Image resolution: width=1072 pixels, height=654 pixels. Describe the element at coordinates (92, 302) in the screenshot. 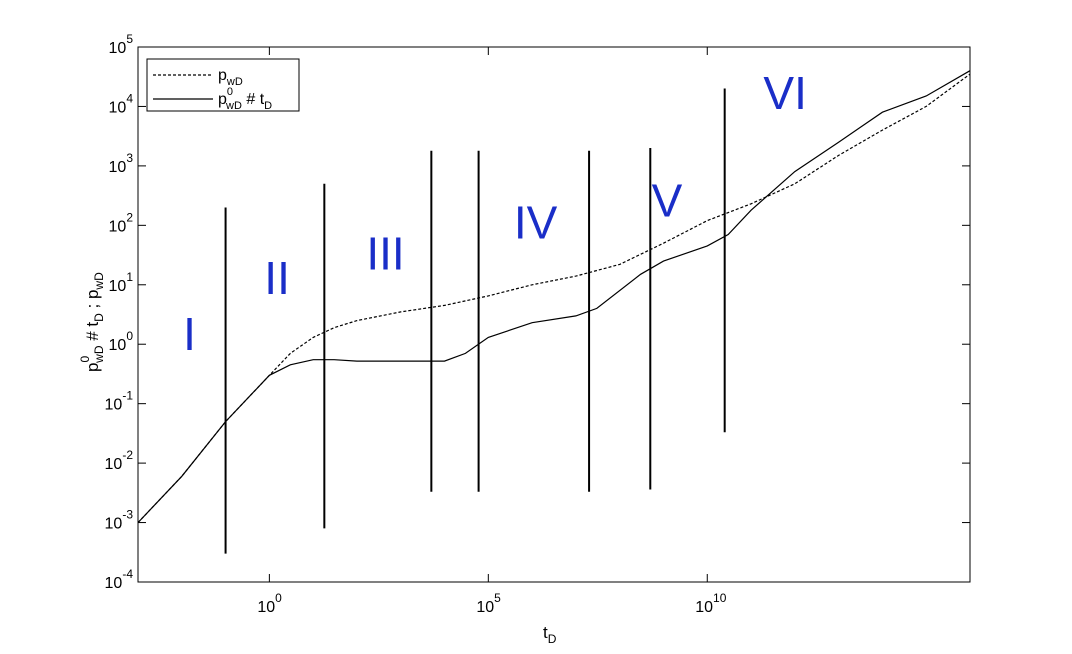

I see `y-label-semicolon-p: ; p` at that location.